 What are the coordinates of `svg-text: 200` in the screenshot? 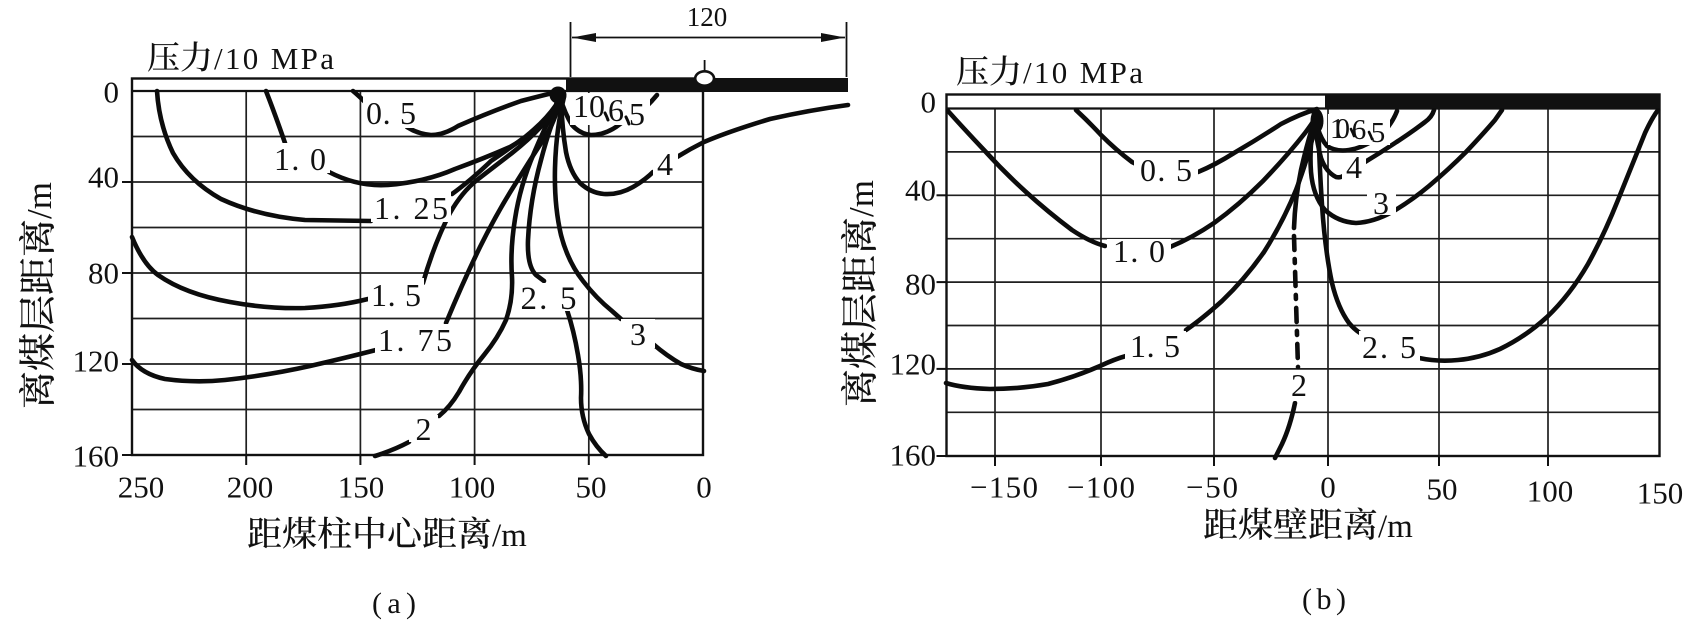 It's located at (250, 487).